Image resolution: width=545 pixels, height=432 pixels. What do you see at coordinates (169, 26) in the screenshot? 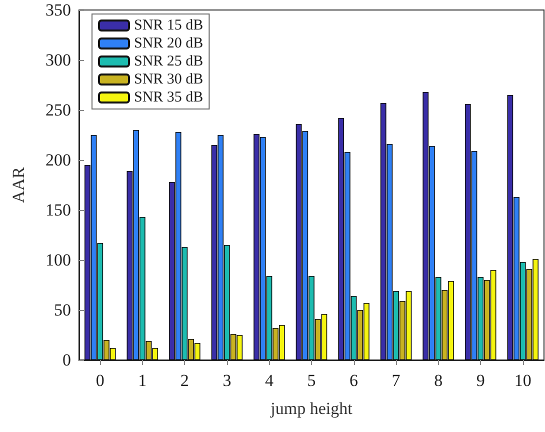
I see `legend-label: SNR 15 dB` at bounding box center [169, 26].